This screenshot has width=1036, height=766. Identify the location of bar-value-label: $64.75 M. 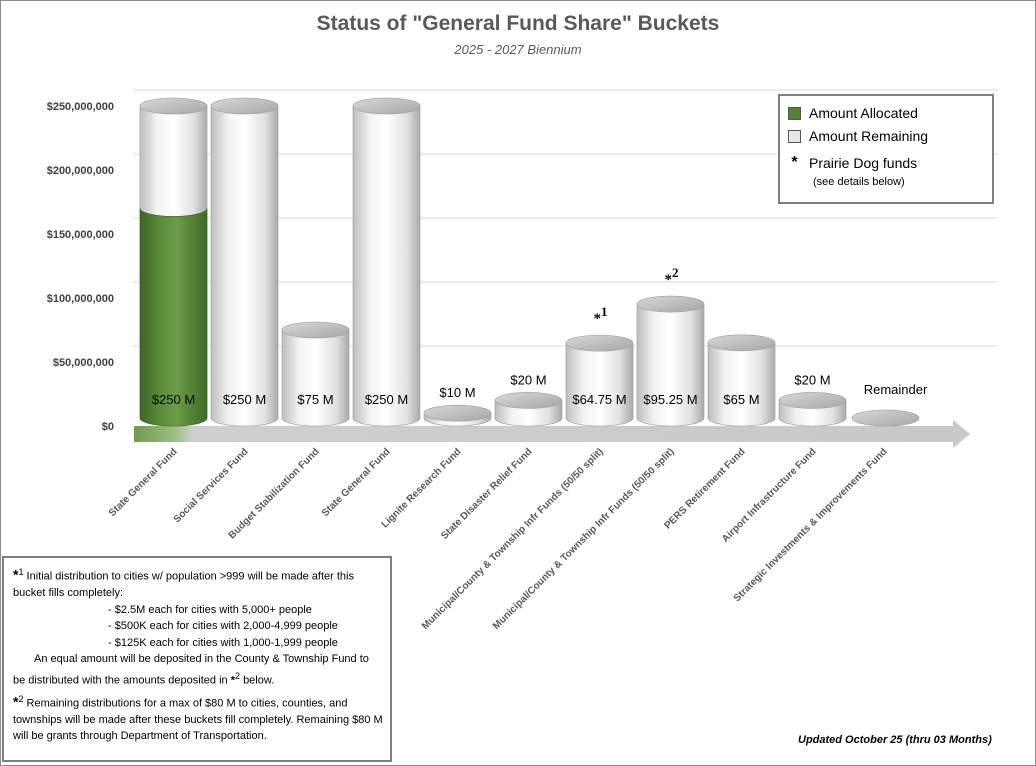
(599, 399).